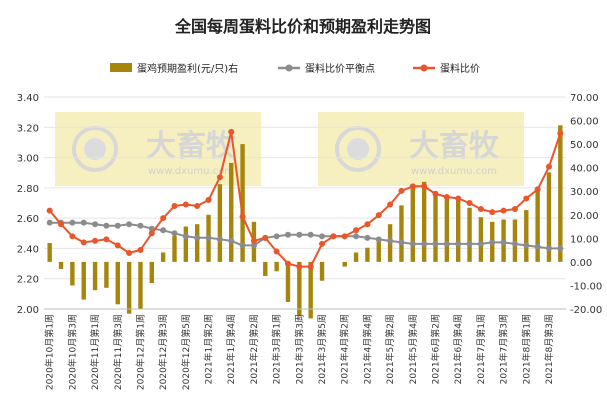 The width and height of the screenshot is (607, 412). I want to click on x-axis-tick-label: 2020年11月第3周, so click(118, 352).